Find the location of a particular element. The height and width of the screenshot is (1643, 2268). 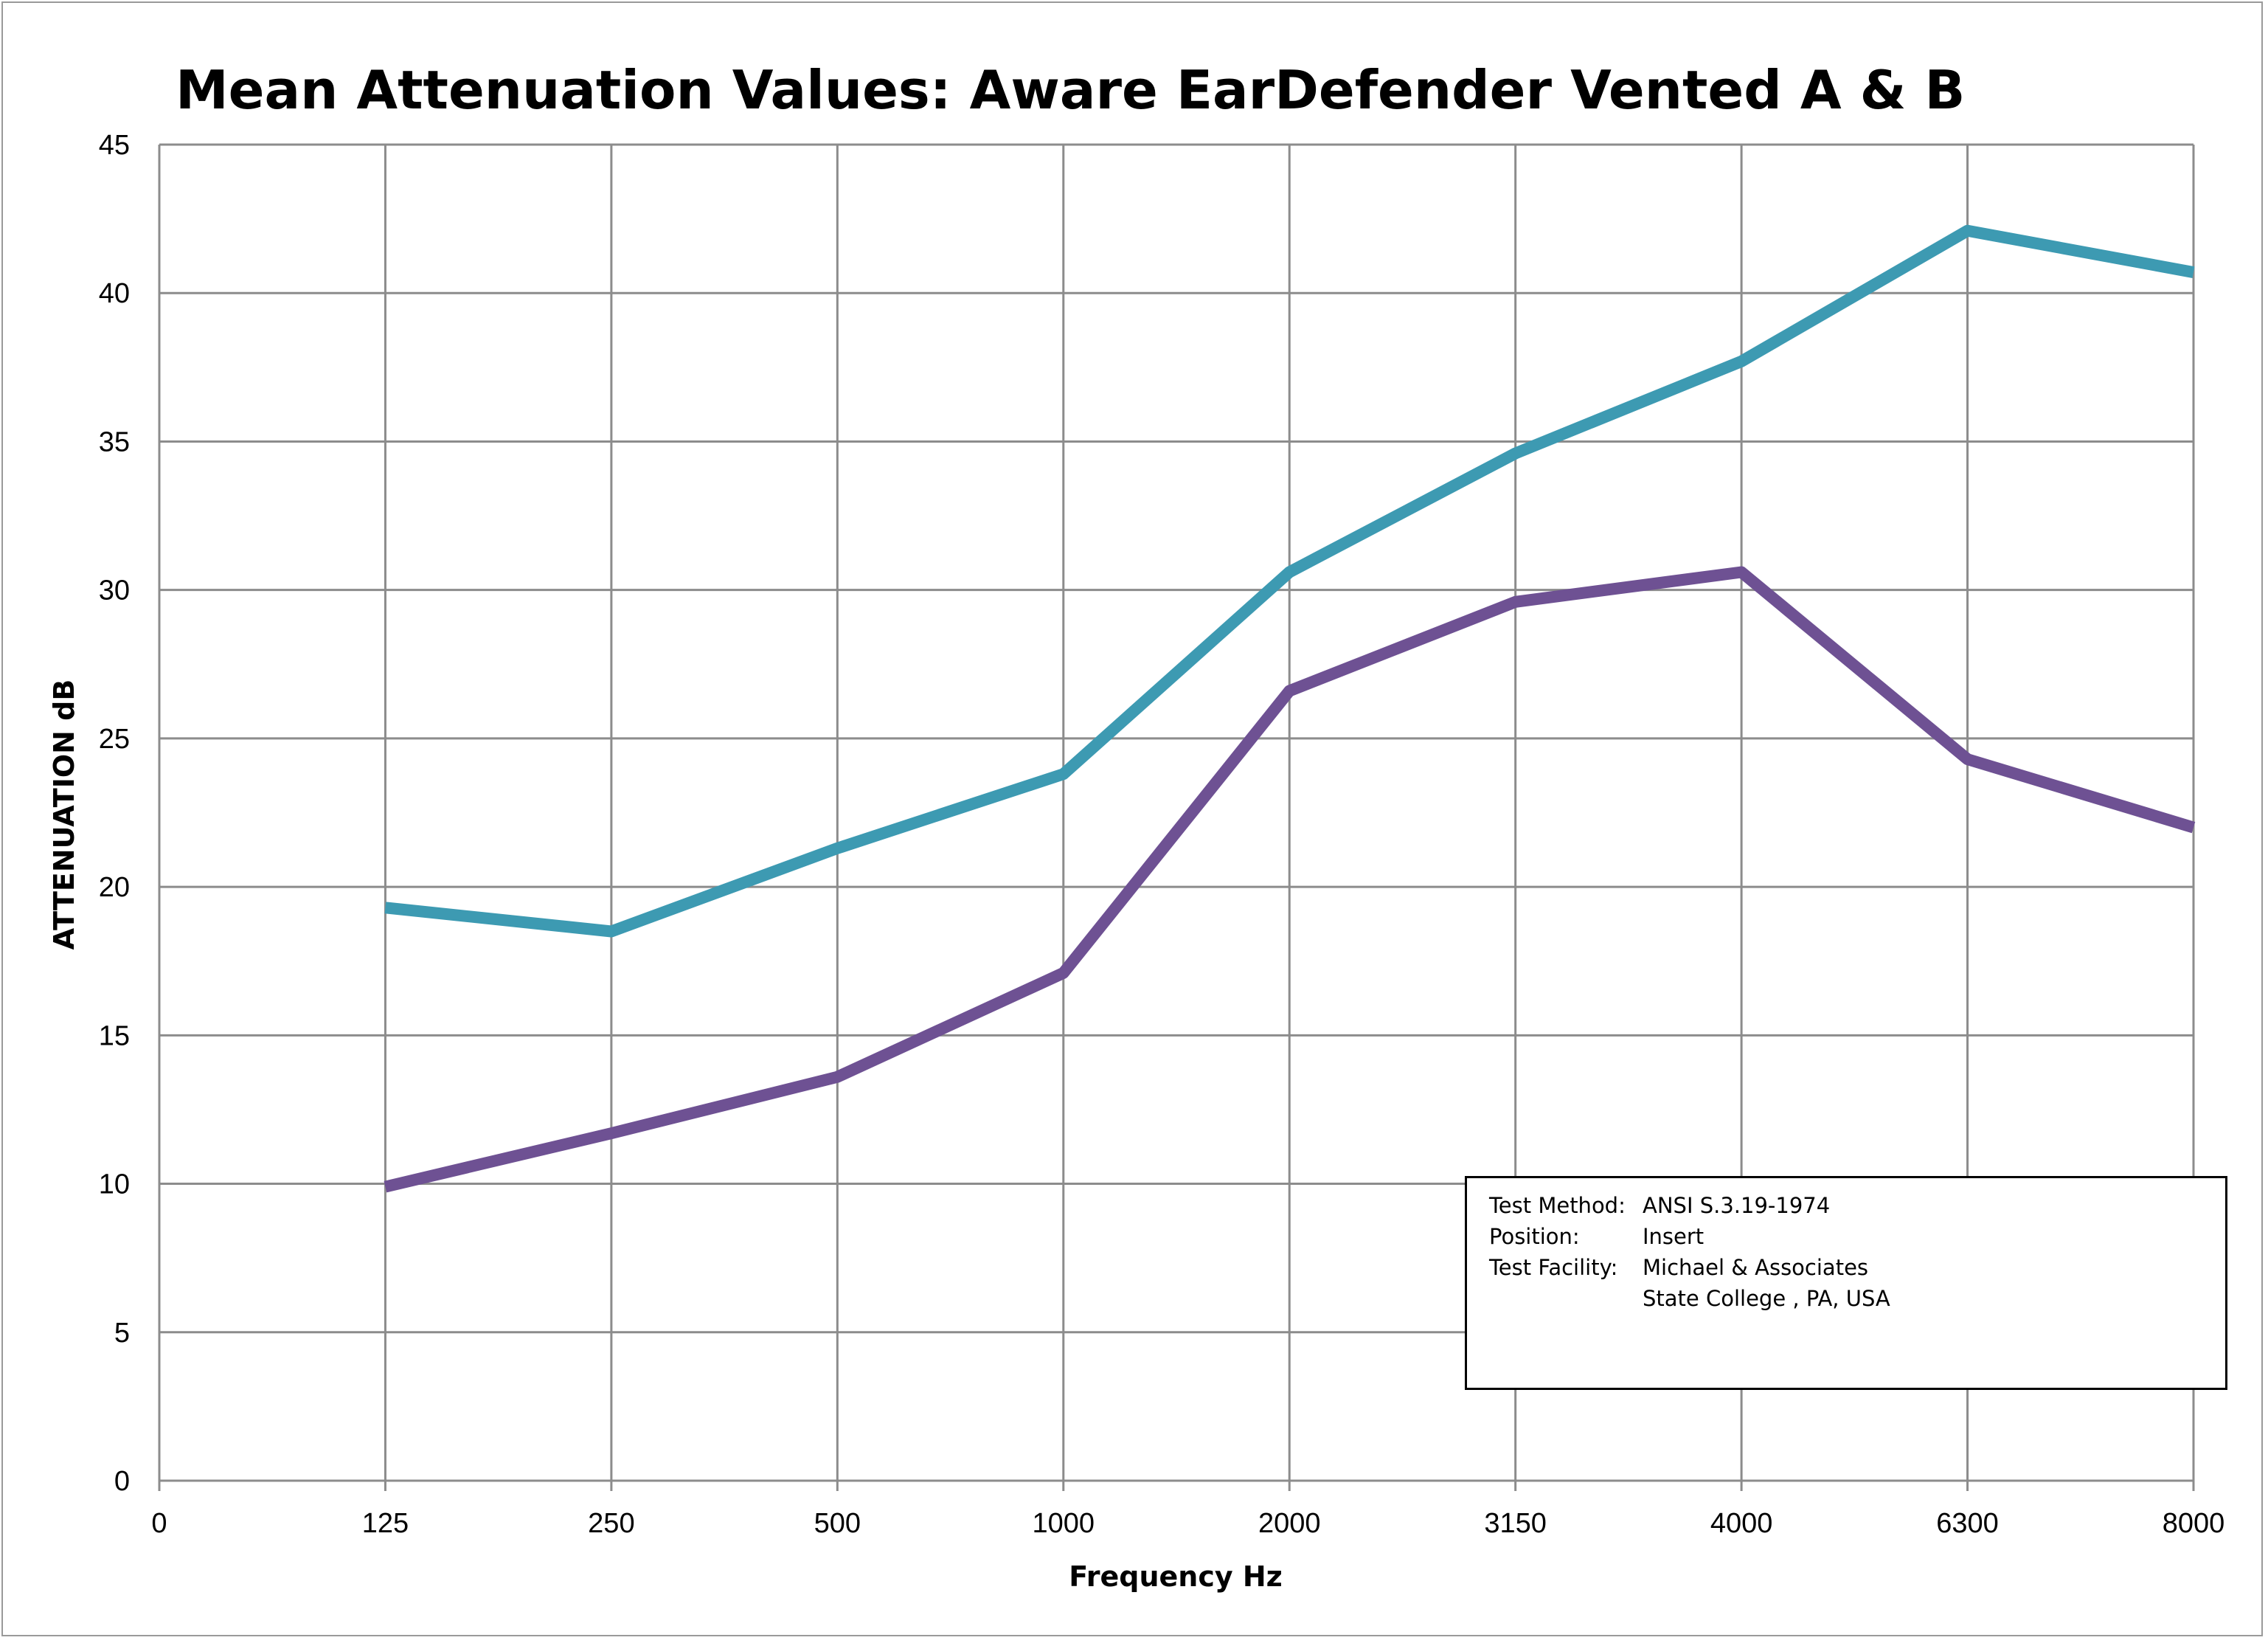

x-tick-label: 1000 is located at coordinates (1064, 1523).